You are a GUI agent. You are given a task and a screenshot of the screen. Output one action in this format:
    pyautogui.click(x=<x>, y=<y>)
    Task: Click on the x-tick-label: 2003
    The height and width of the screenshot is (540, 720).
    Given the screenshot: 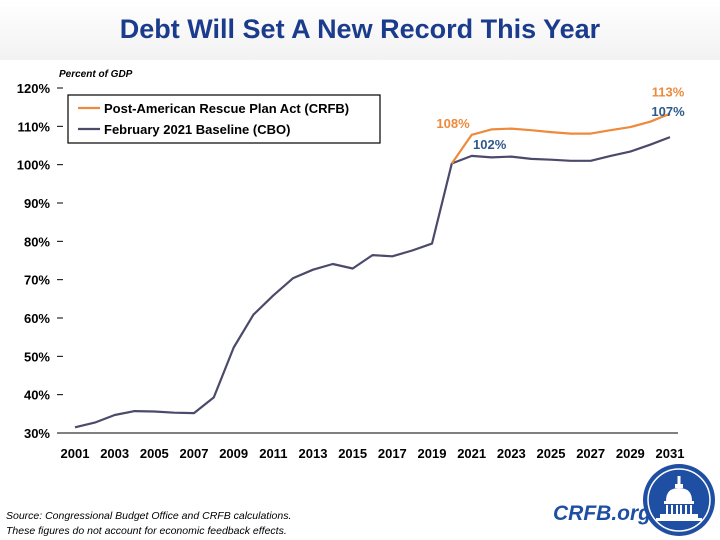 What is the action you would take?
    pyautogui.click(x=114, y=453)
    